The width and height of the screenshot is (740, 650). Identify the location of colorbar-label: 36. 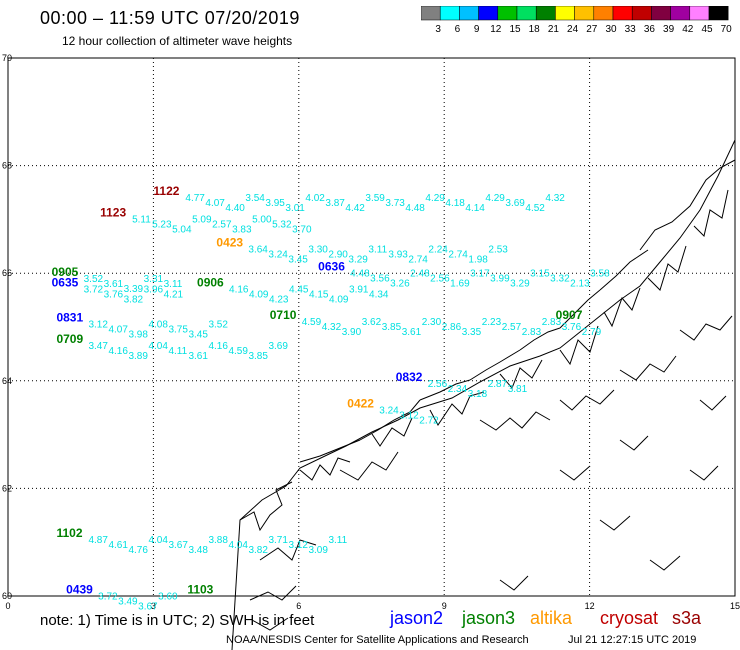
(650, 29).